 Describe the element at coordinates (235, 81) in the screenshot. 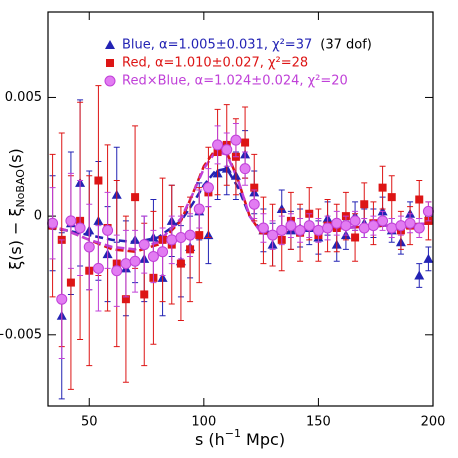

I see `legend-label: Red×Blue, α=1.024±0.024, χ²=20` at that location.